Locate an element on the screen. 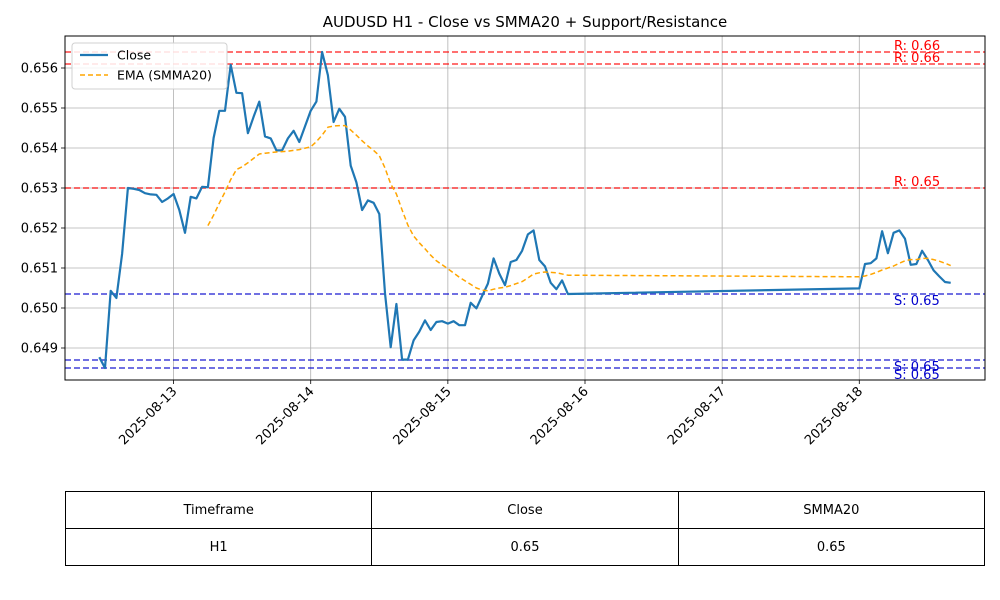  y-tick-label: 0.656 is located at coordinates (39, 69).